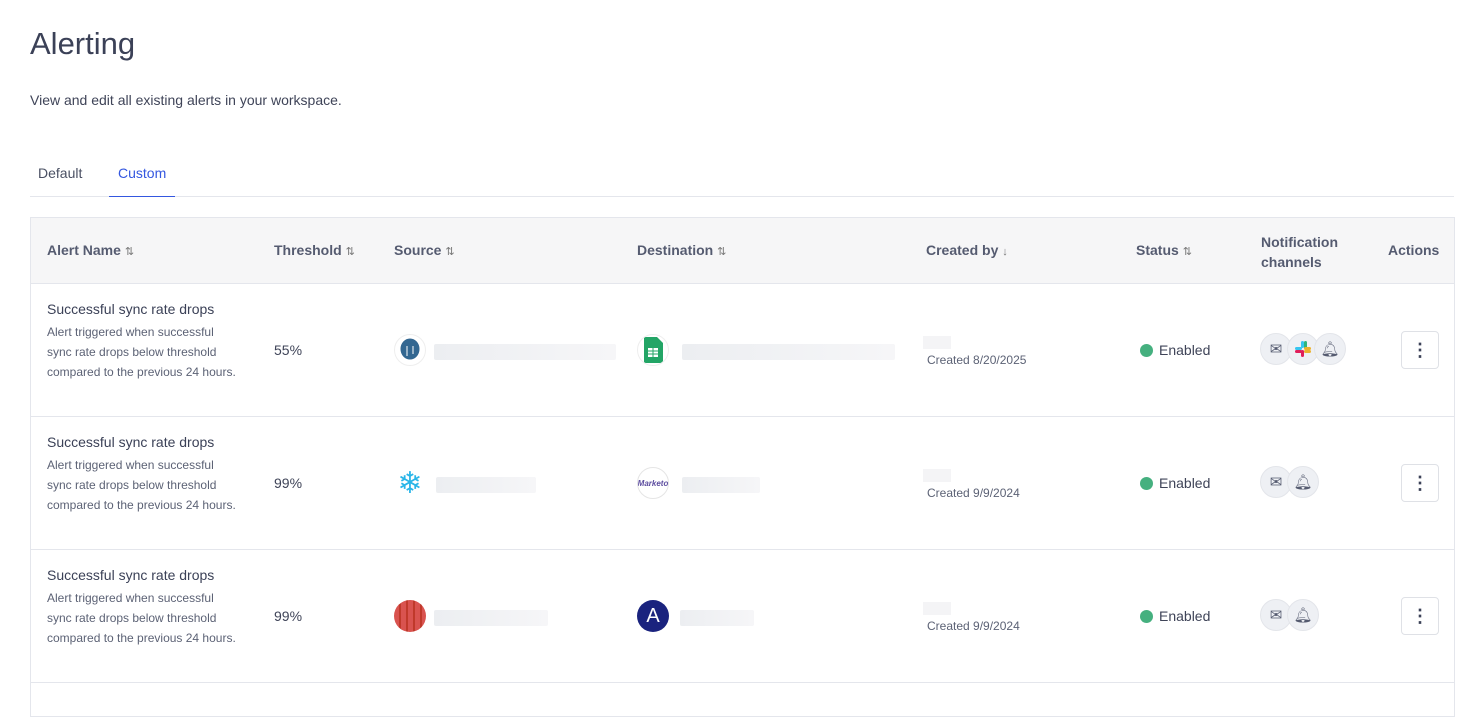 This screenshot has width=1482, height=717. Describe the element at coordinates (142, 181) in the screenshot. I see `tab-custom: Custom` at that location.